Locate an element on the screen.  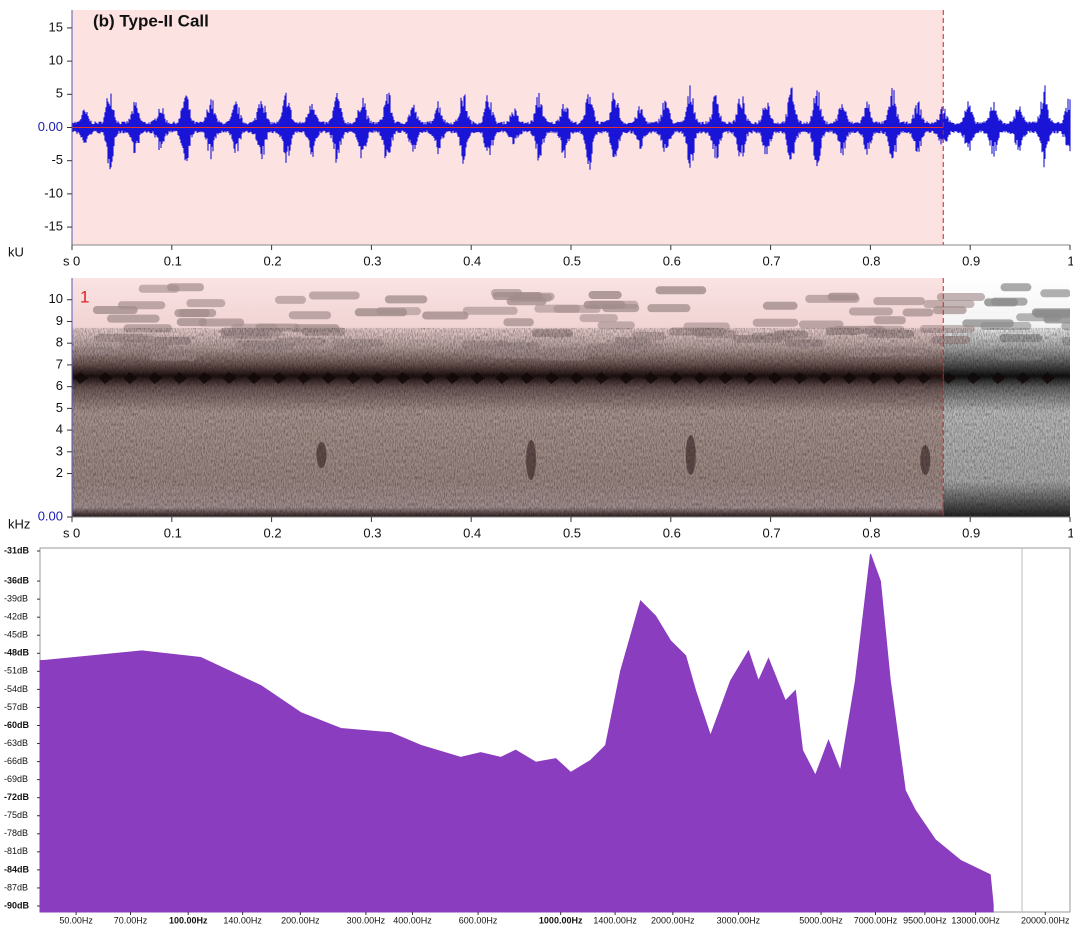
y-tick-label: -72dB is located at coordinates (17, 797).